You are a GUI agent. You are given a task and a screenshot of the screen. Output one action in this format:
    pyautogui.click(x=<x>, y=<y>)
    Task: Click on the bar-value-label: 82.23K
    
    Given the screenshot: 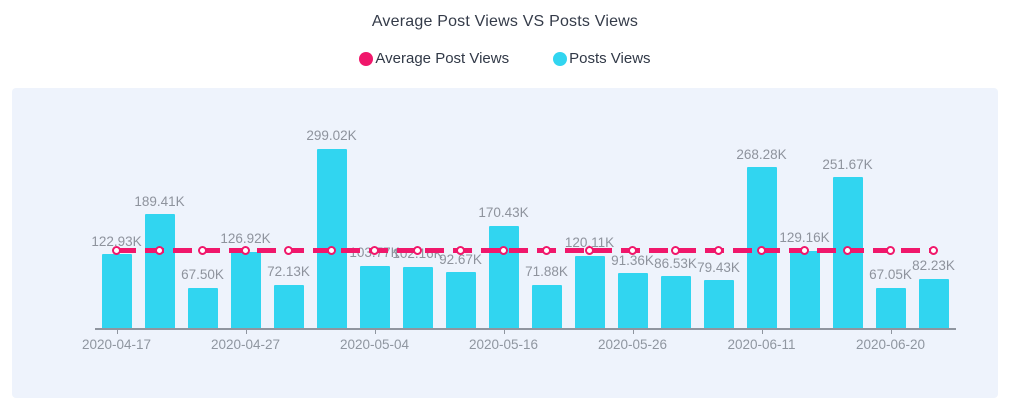 What is the action you would take?
    pyautogui.click(x=933, y=266)
    